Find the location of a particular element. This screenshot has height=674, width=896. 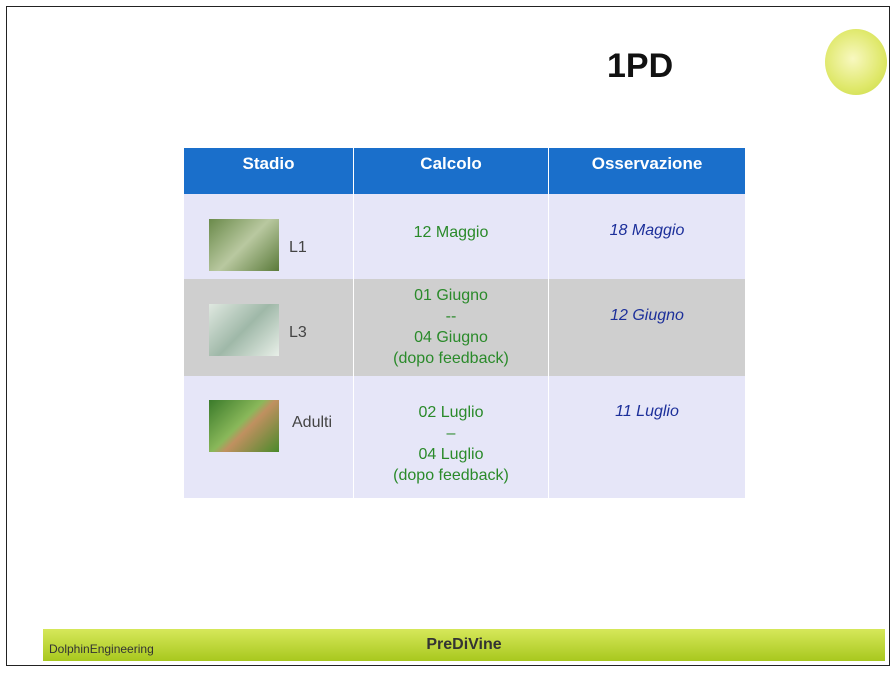

stage-cell: L3 is located at coordinates (269, 327).